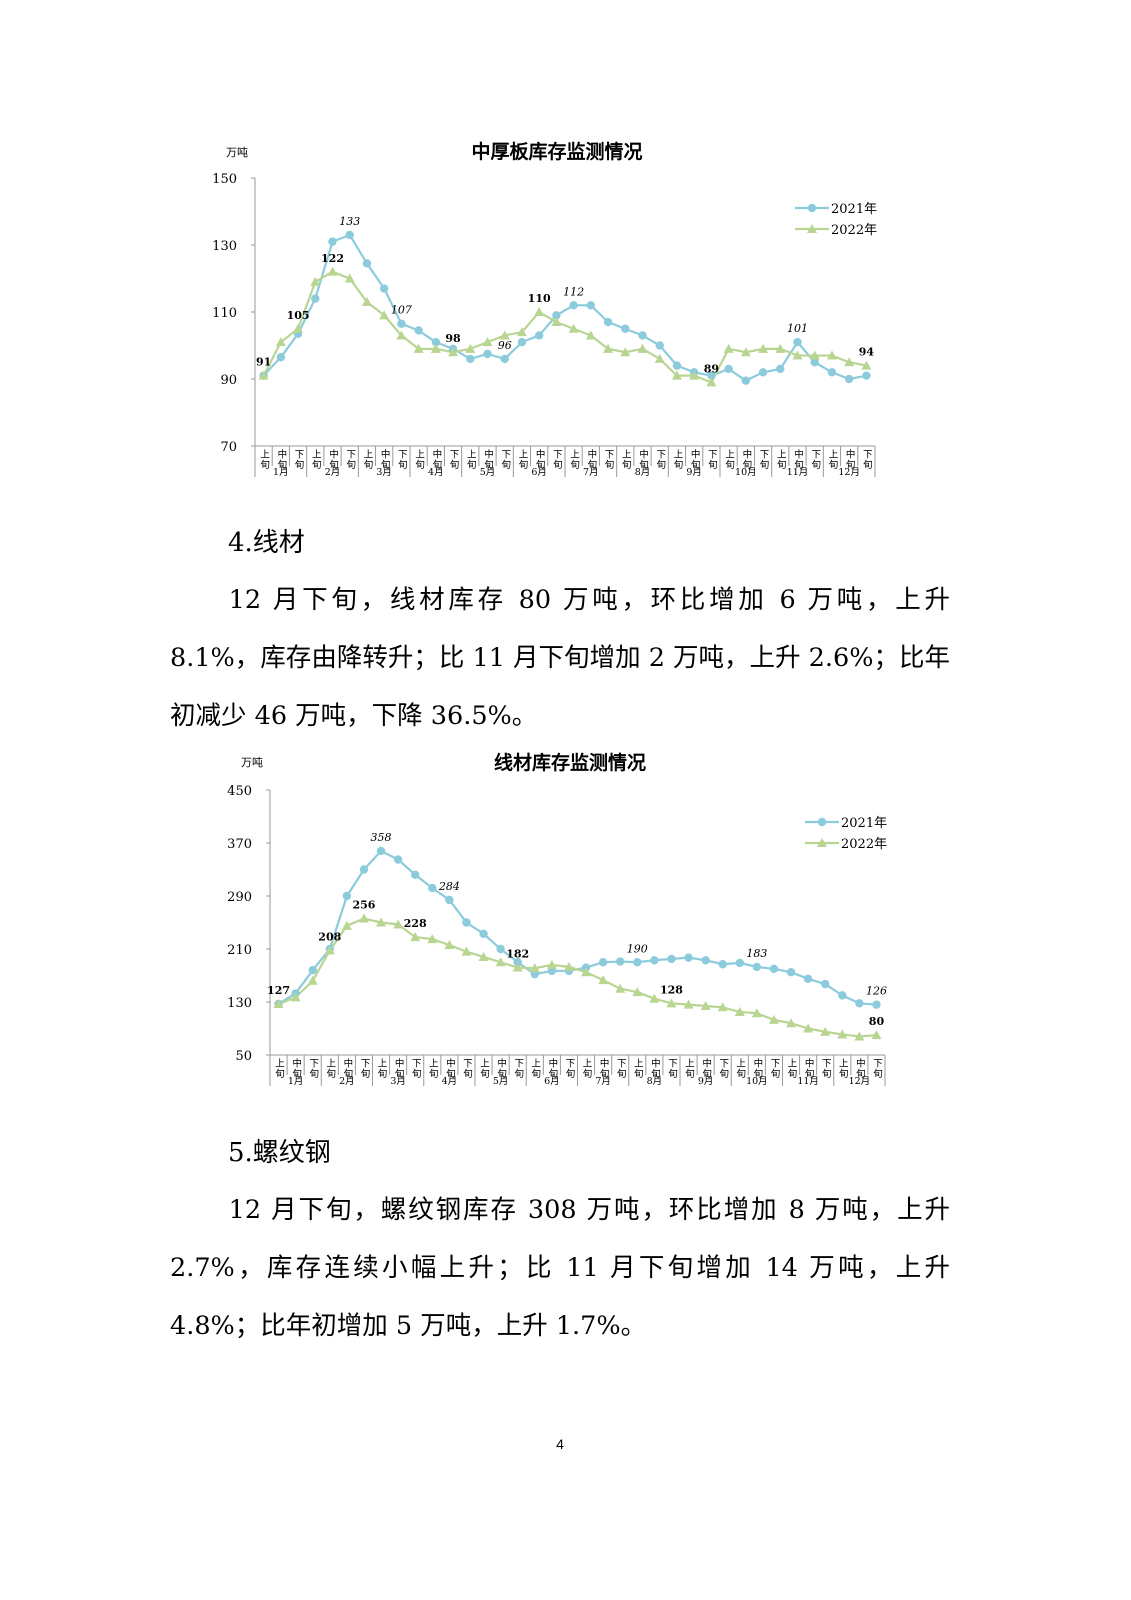  I want to click on x-group-label: 6月, so click(552, 1081).